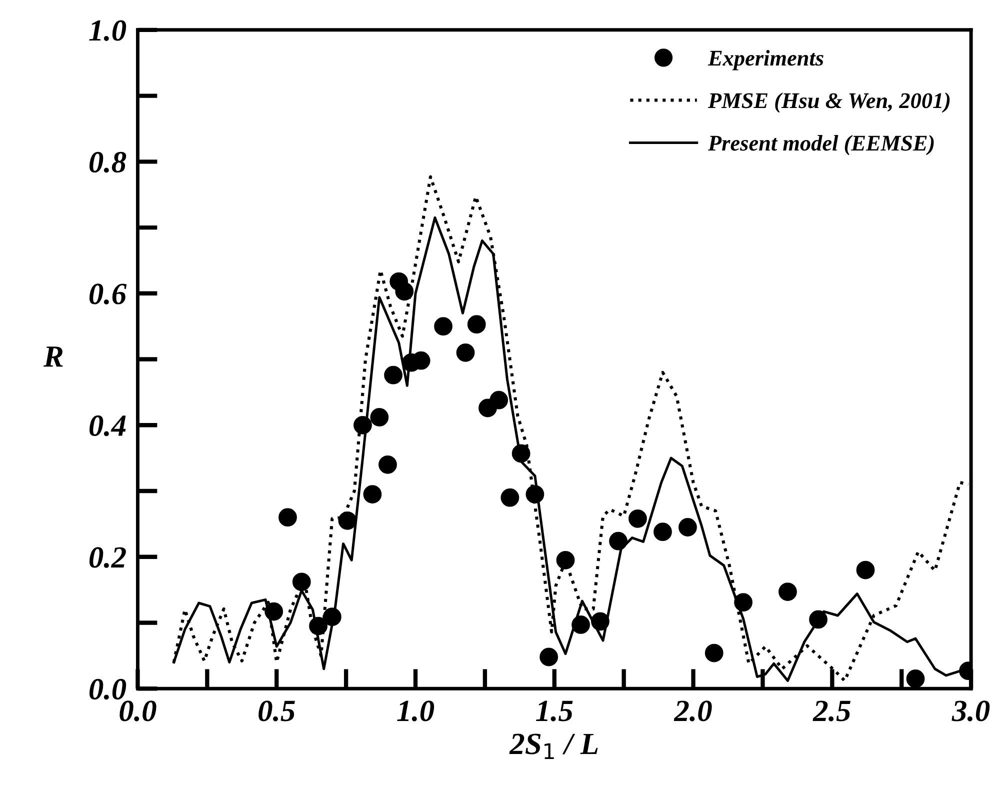 This screenshot has height=787, width=998. I want to click on x-tick-label: 3.0, so click(971, 711).